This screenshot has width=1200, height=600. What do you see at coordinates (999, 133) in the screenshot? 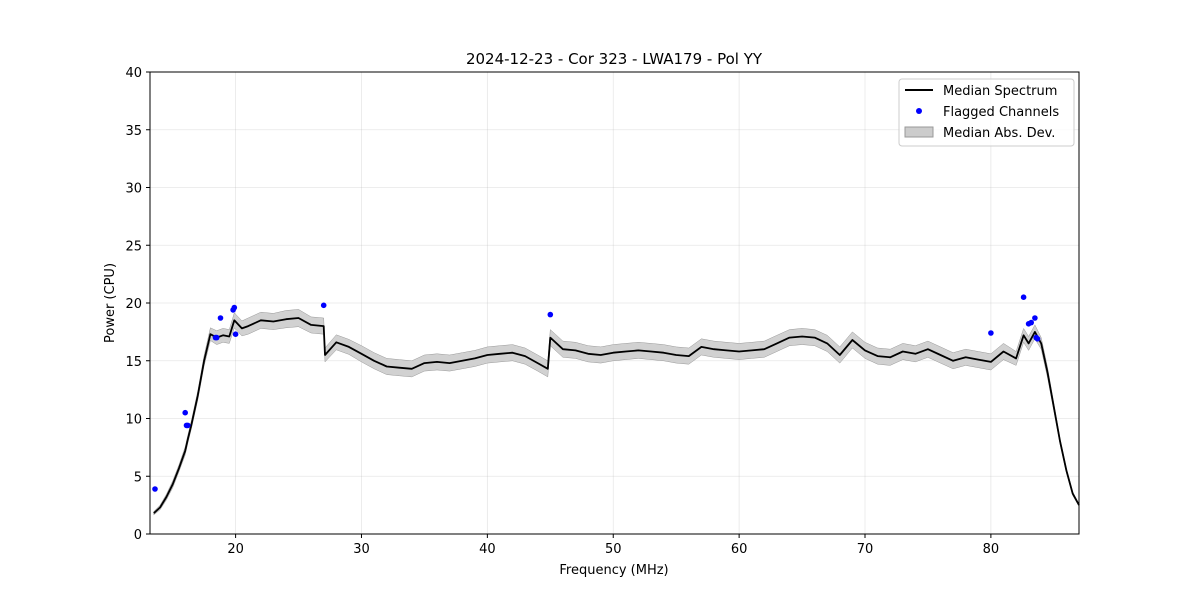
I see `legend-label-mad: Median Abs. Dev.` at bounding box center [999, 133].